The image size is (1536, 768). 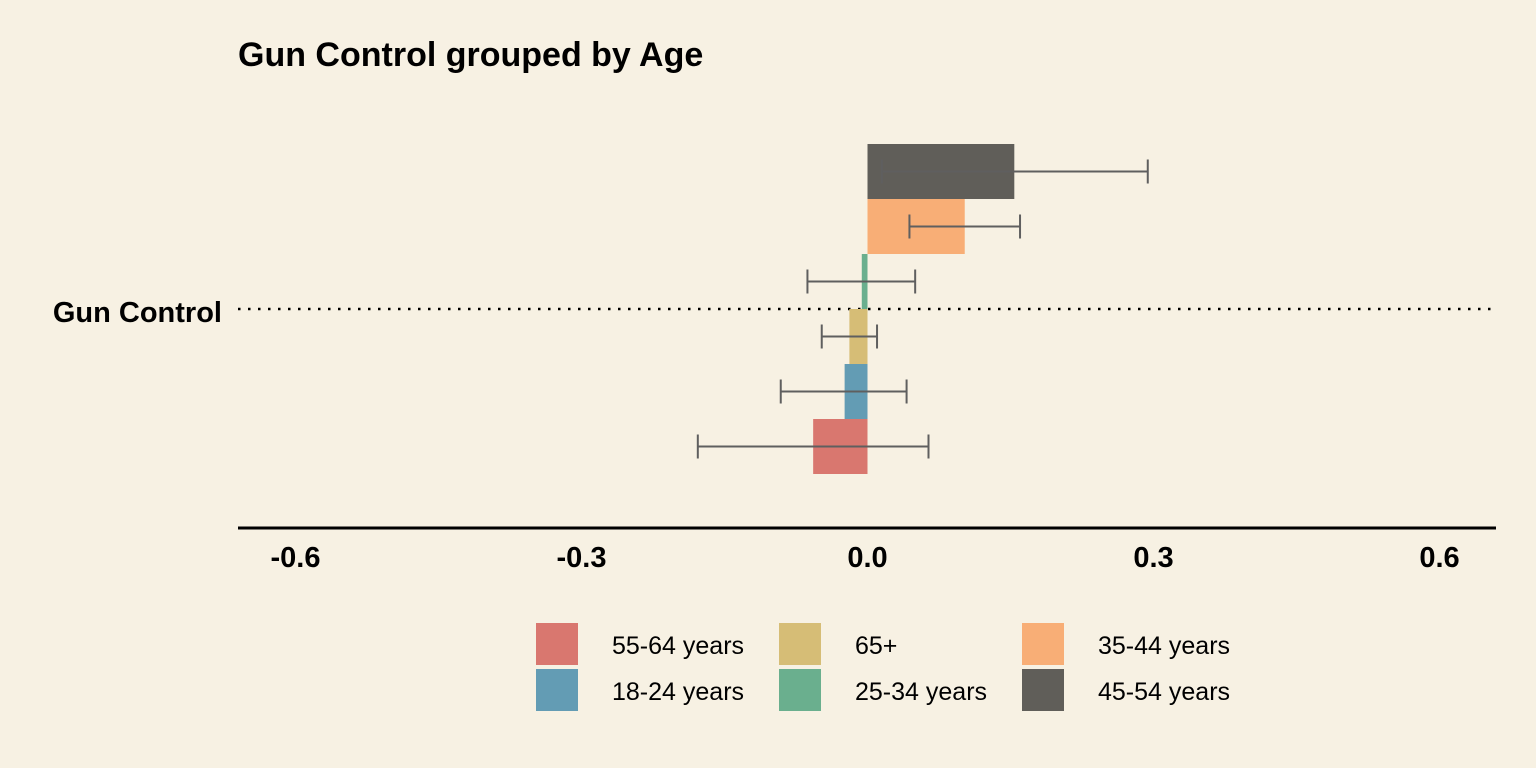 What do you see at coordinates (965, 226) in the screenshot?
I see `error-bar-35-44-years` at bounding box center [965, 226].